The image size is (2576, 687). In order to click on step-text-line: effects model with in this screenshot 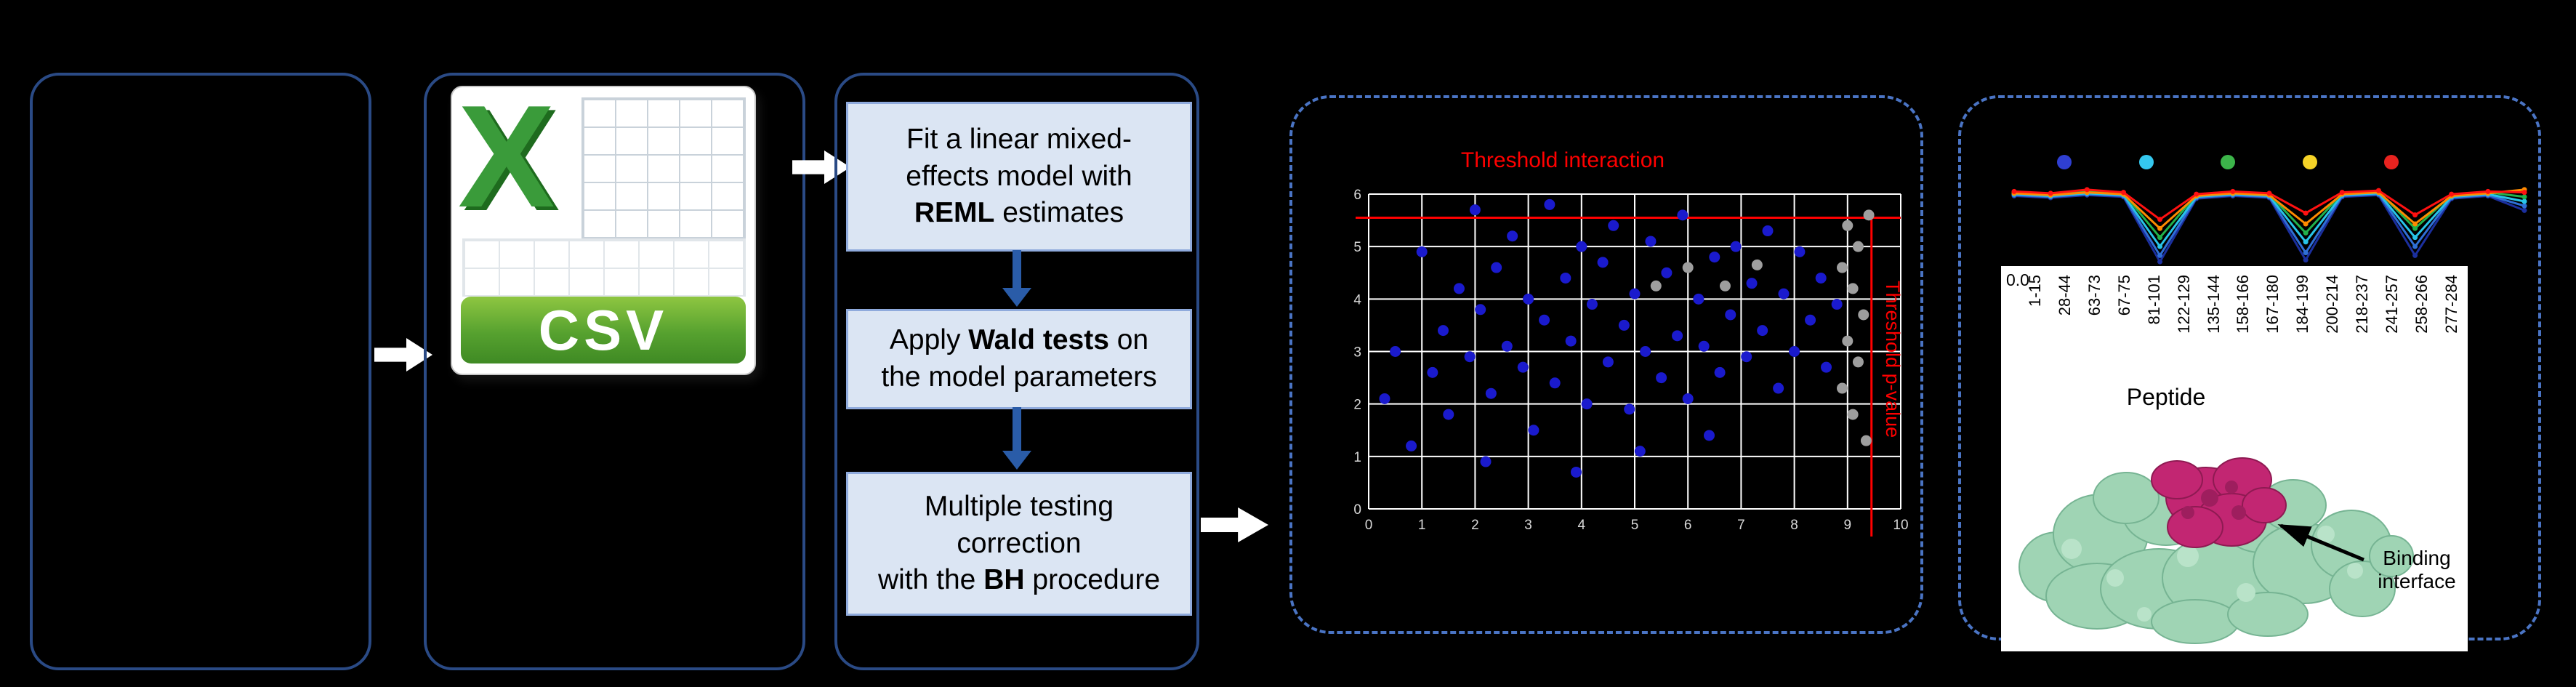, I will do `click(1019, 176)`.